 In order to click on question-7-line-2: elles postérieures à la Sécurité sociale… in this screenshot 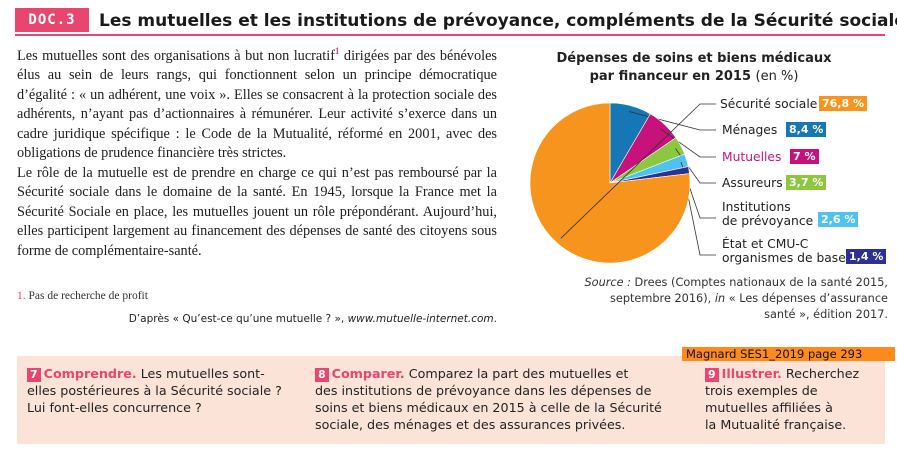, I will do `click(154, 390)`.